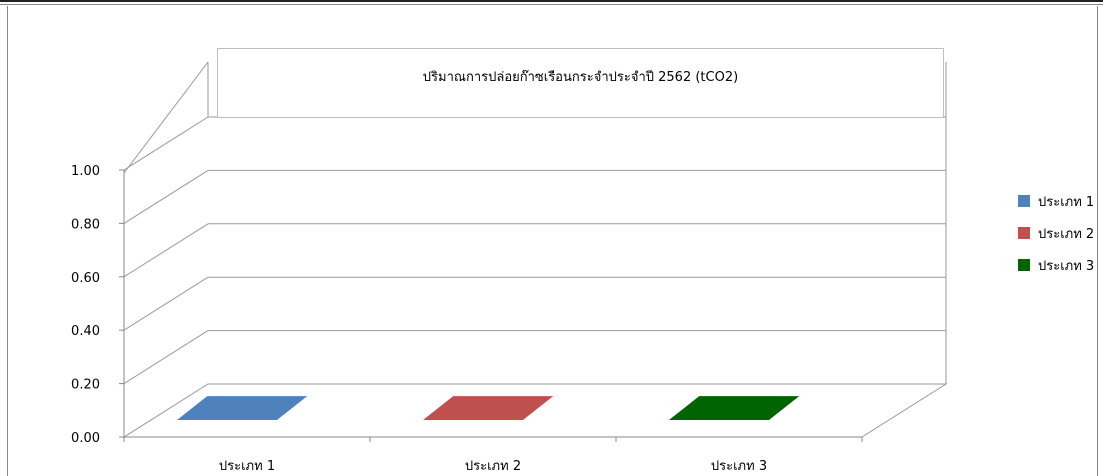  I want to click on y-axis-tick-label: 0.80, so click(85, 224).